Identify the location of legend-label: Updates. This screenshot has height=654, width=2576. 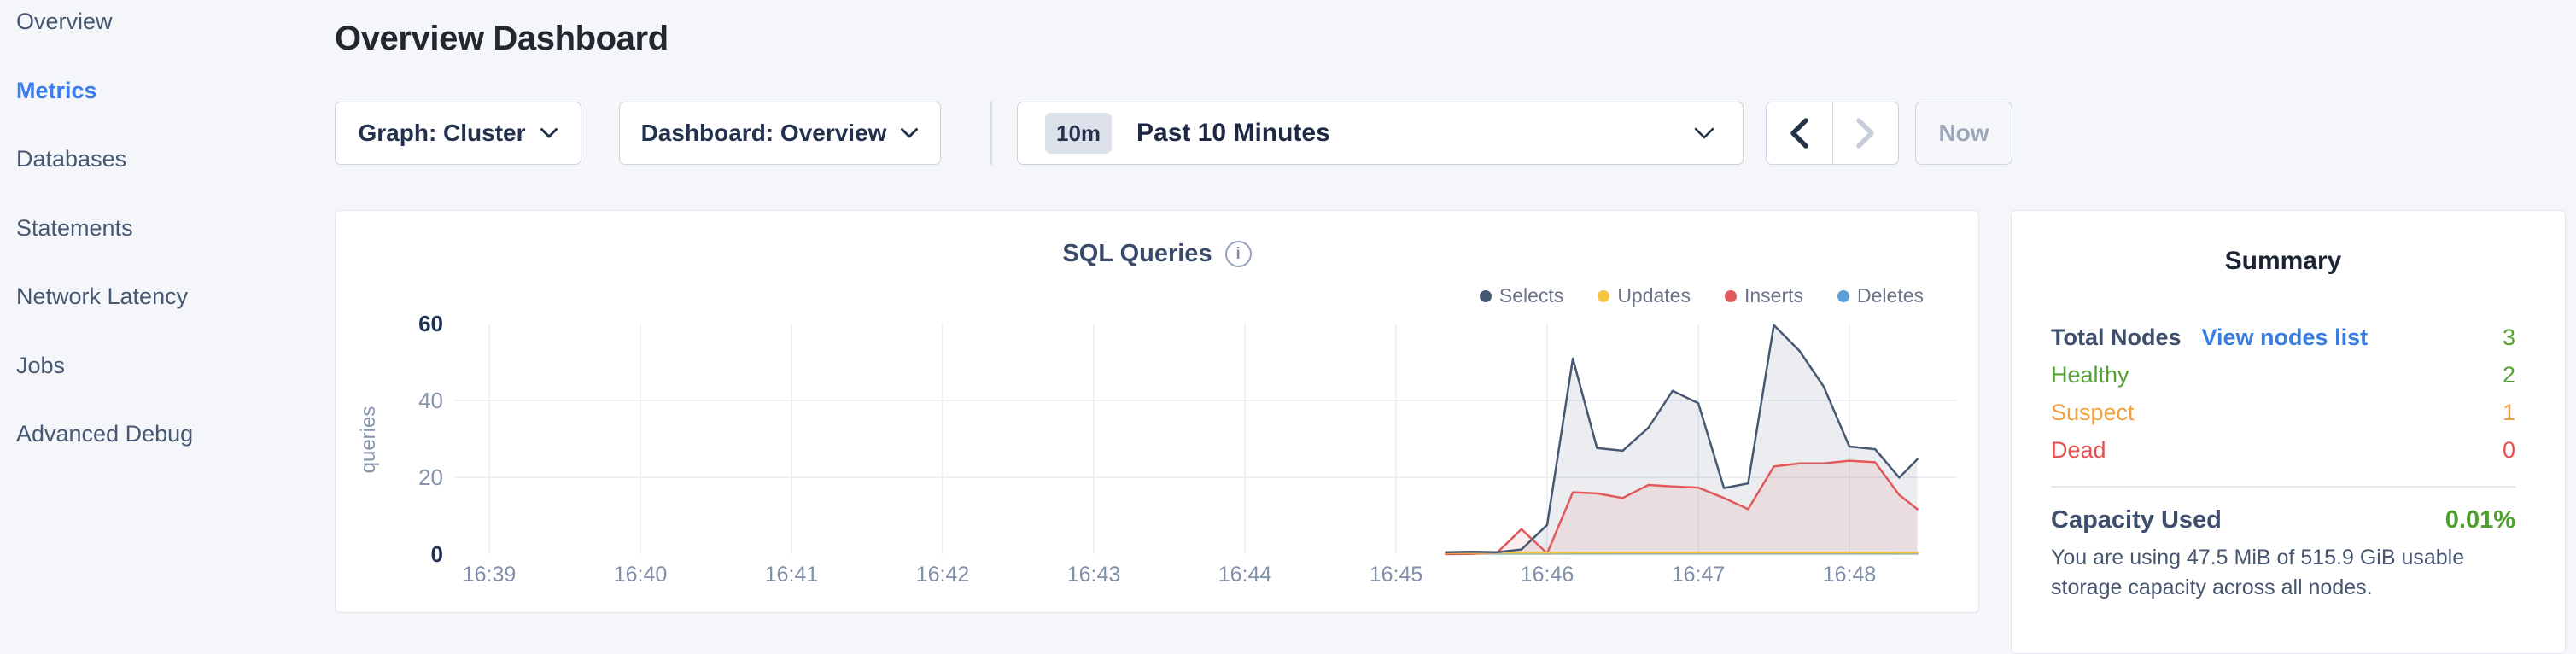
(1654, 295).